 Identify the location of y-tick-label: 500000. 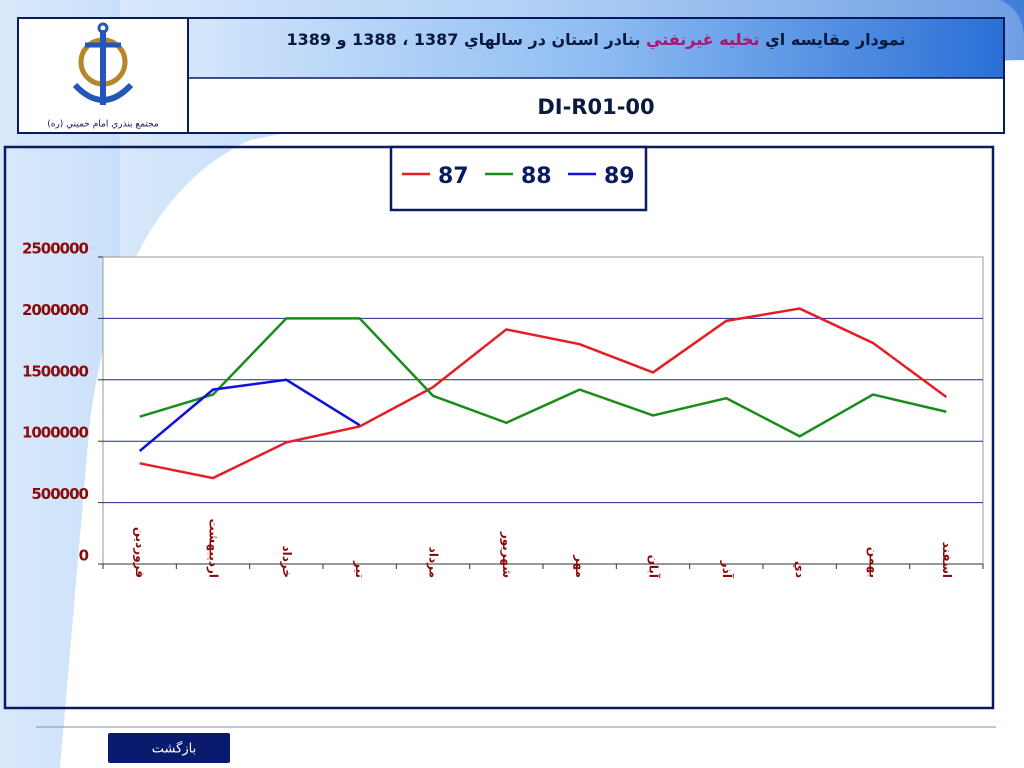
(59, 494).